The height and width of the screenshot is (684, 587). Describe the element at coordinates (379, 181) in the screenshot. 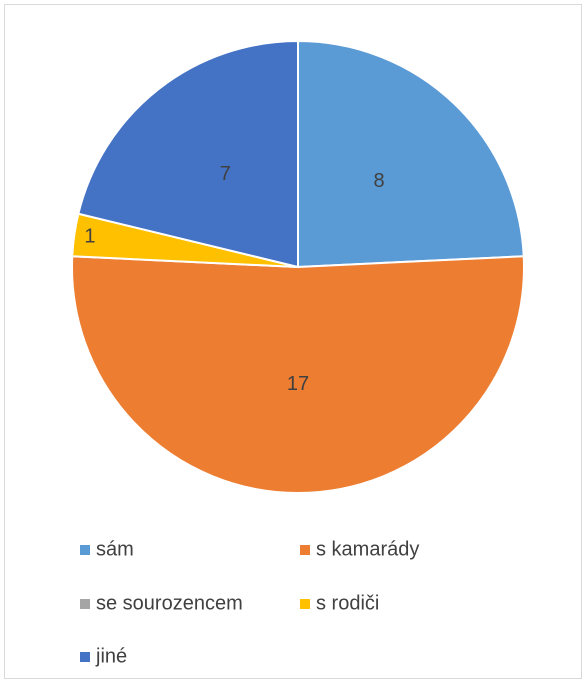

I see `data-label: 8` at that location.